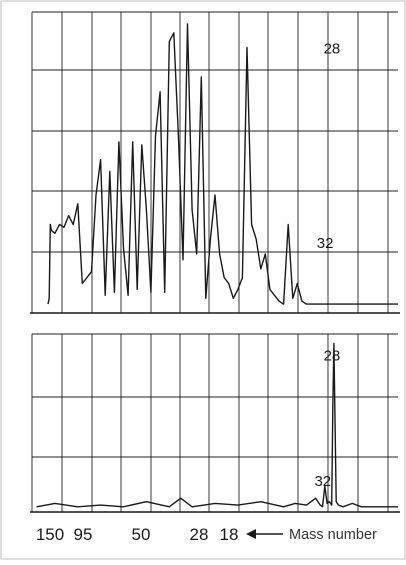 The image size is (406, 565). I want to click on x-tick-label: 50, so click(141, 534).